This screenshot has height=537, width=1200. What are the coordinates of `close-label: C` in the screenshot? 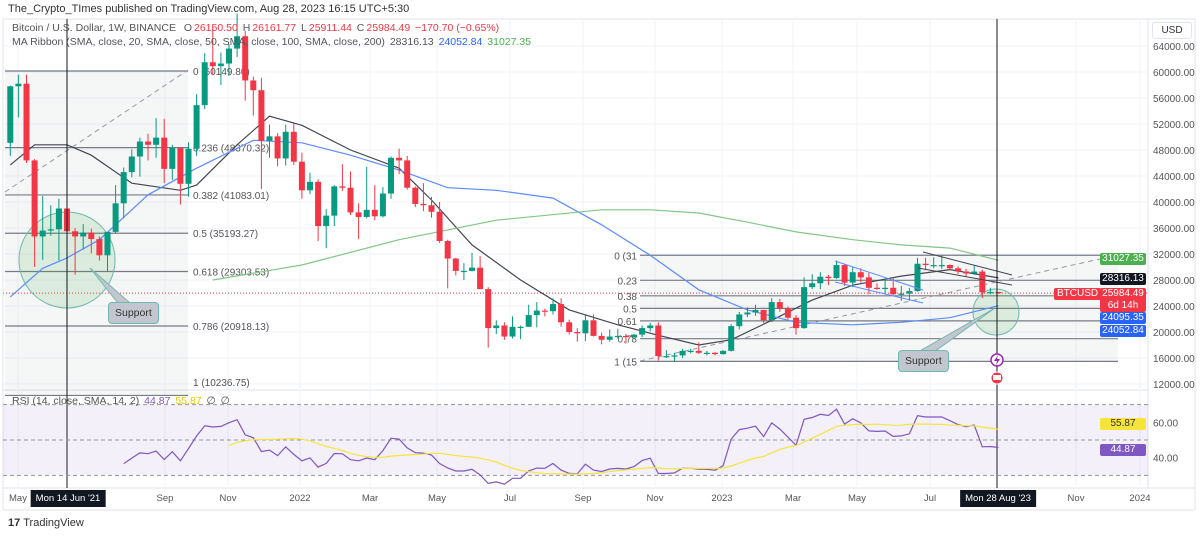 It's located at (360, 28).